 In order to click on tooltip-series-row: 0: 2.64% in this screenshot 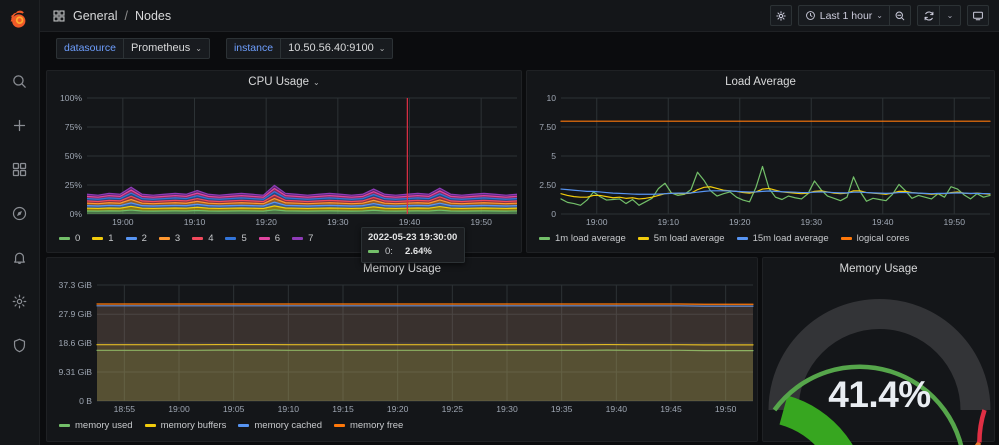, I will do `click(412, 251)`.